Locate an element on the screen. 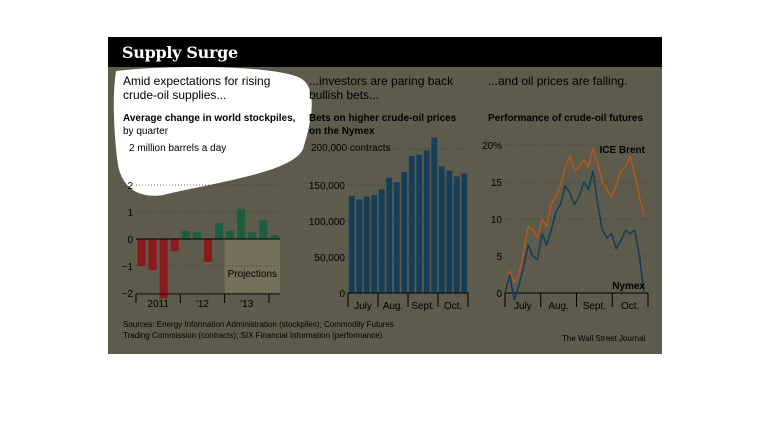  header-title: Supply Surge is located at coordinates (180, 52).